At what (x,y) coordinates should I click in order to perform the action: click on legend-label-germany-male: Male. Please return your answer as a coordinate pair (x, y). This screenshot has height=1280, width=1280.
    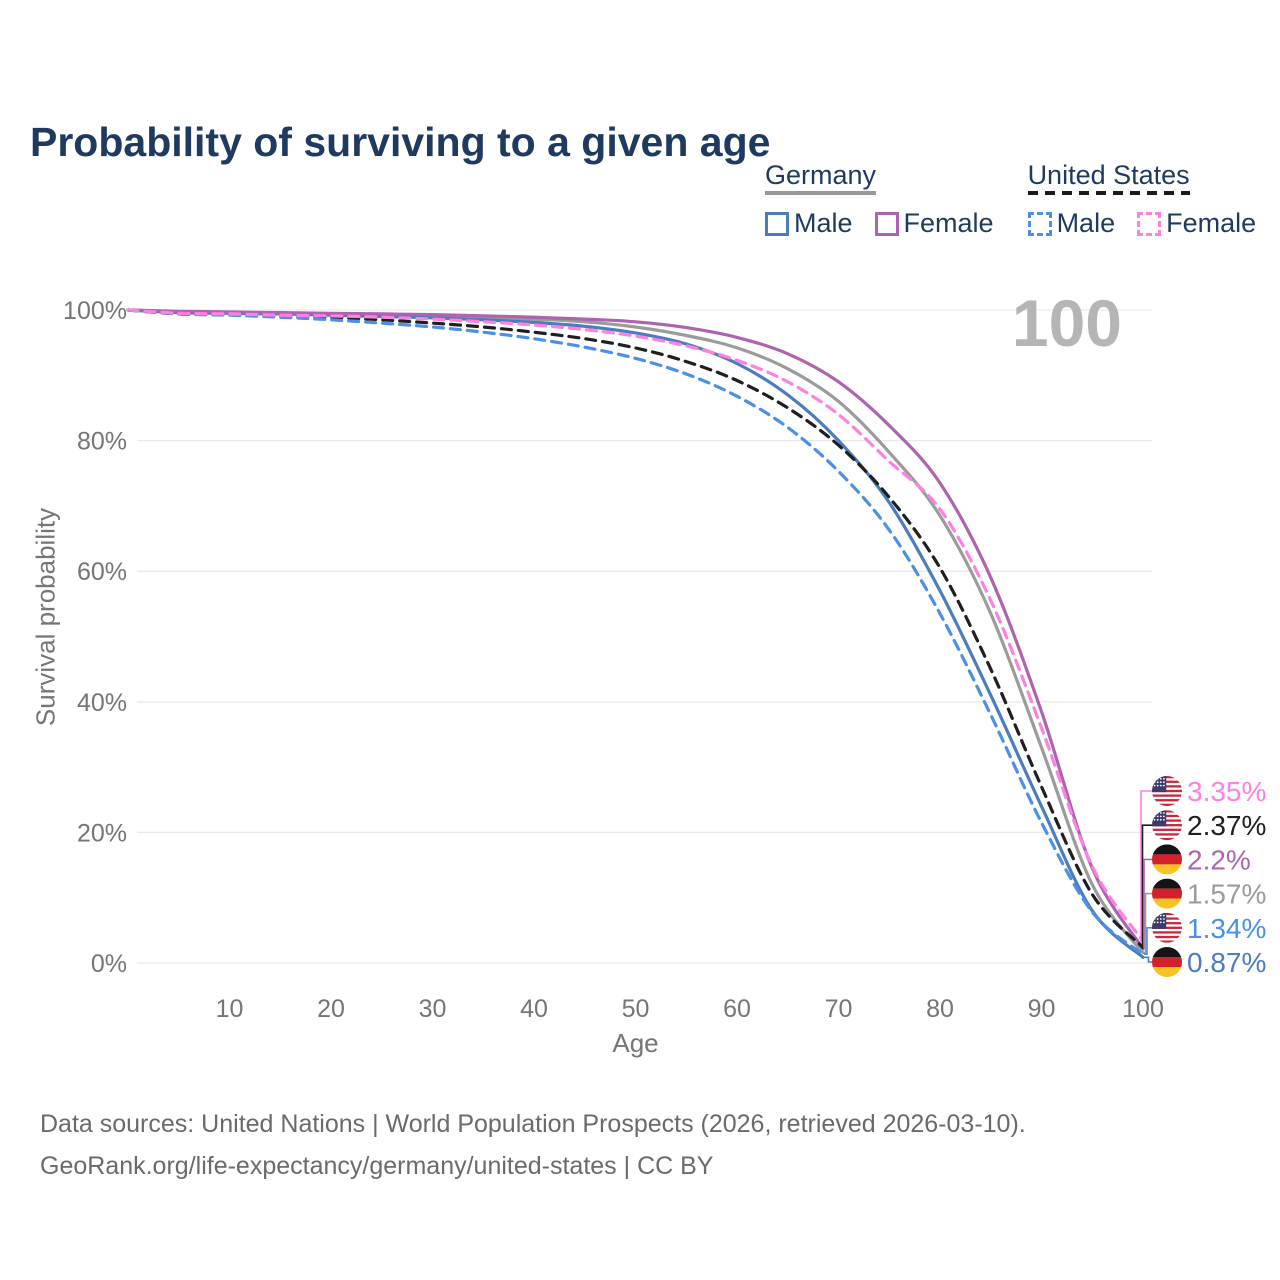
    Looking at the image, I should click on (823, 223).